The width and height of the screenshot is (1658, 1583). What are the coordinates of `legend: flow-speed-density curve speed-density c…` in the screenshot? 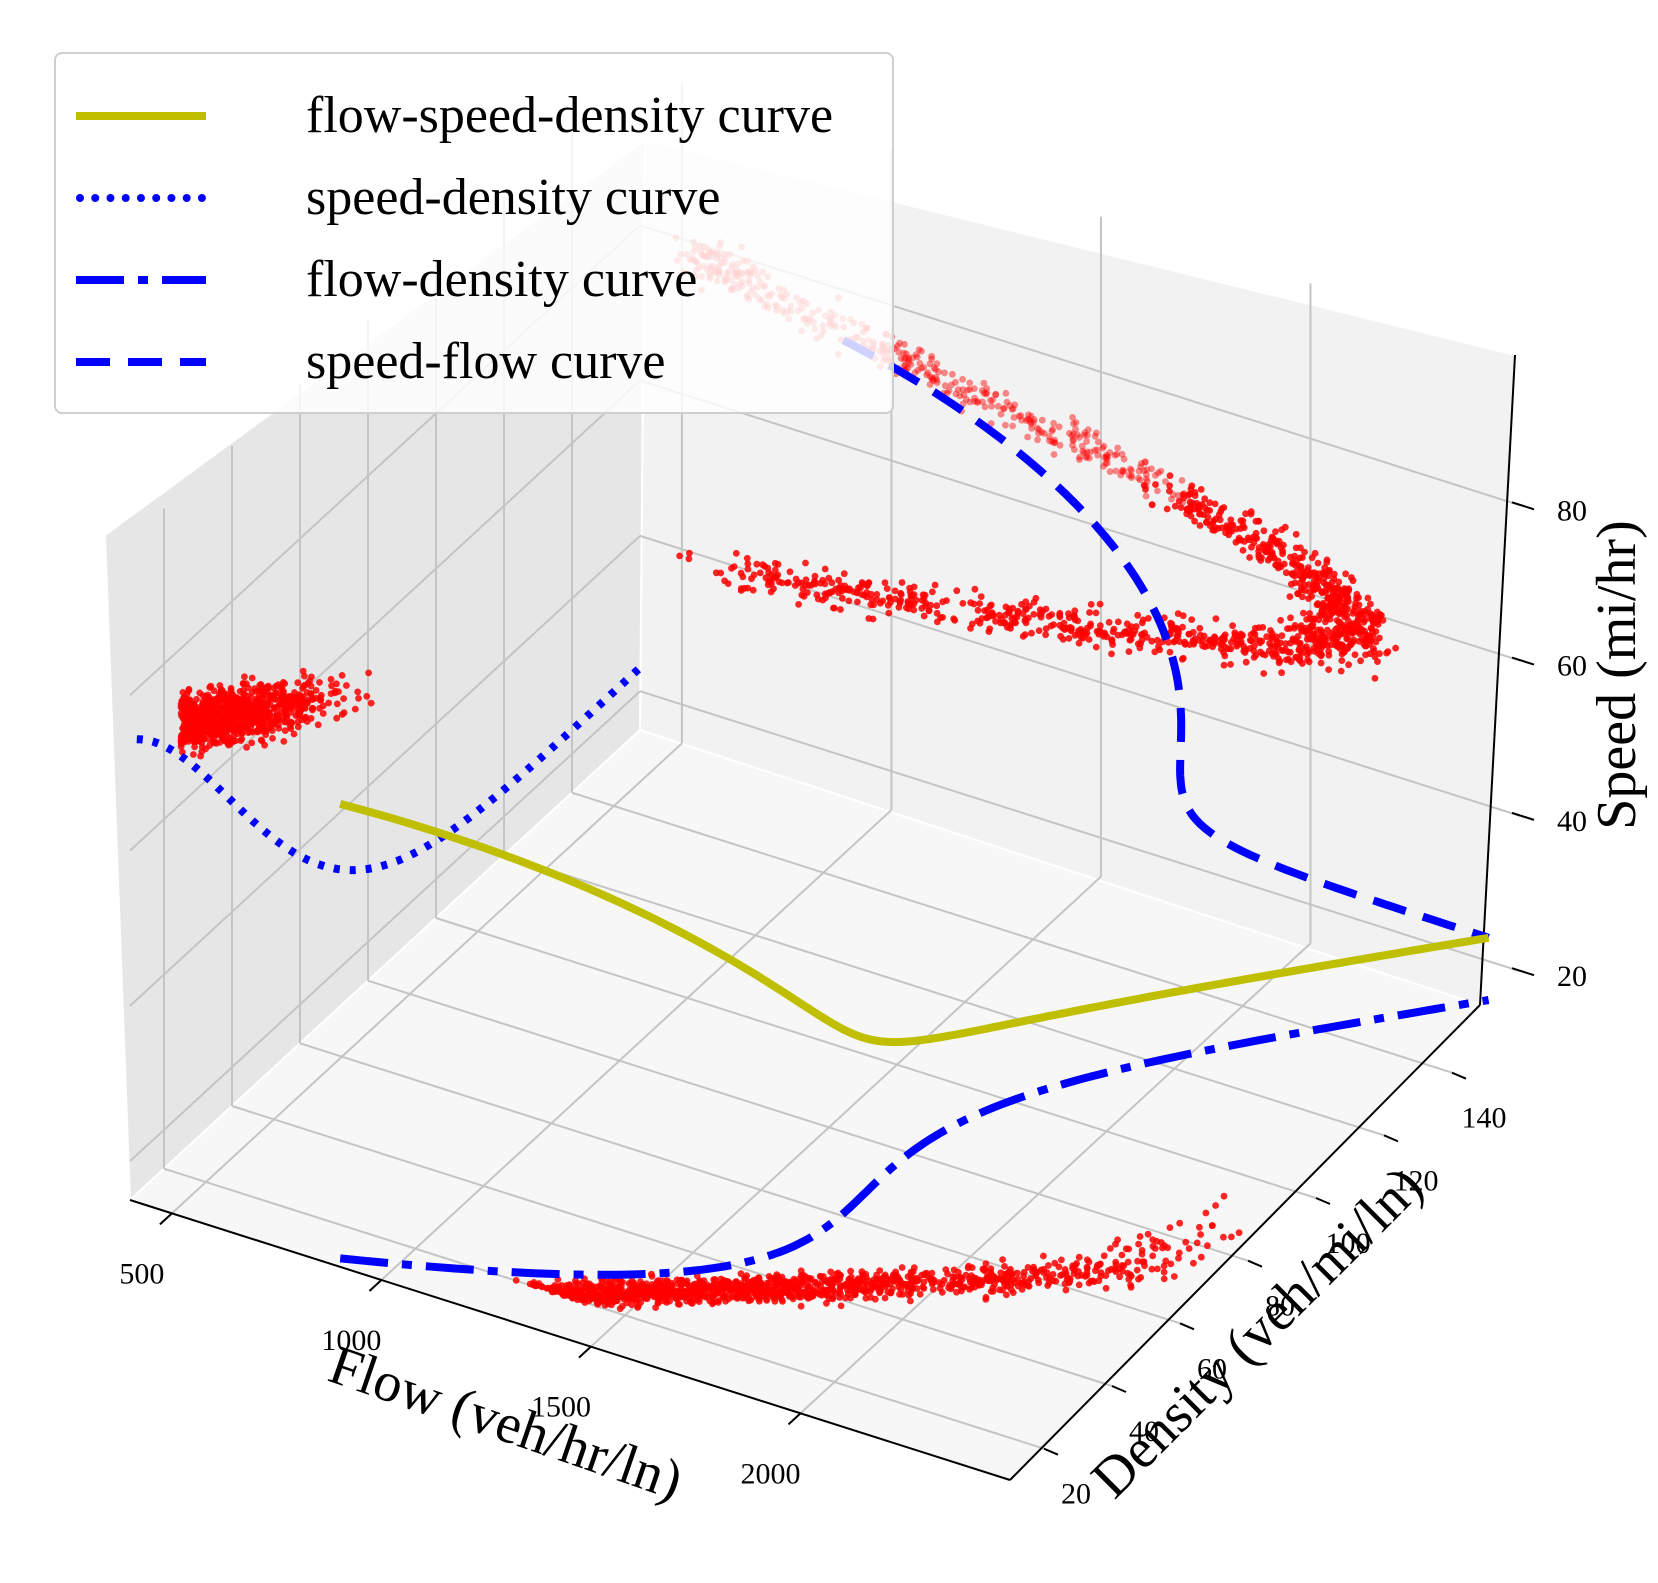 It's located at (474, 233).